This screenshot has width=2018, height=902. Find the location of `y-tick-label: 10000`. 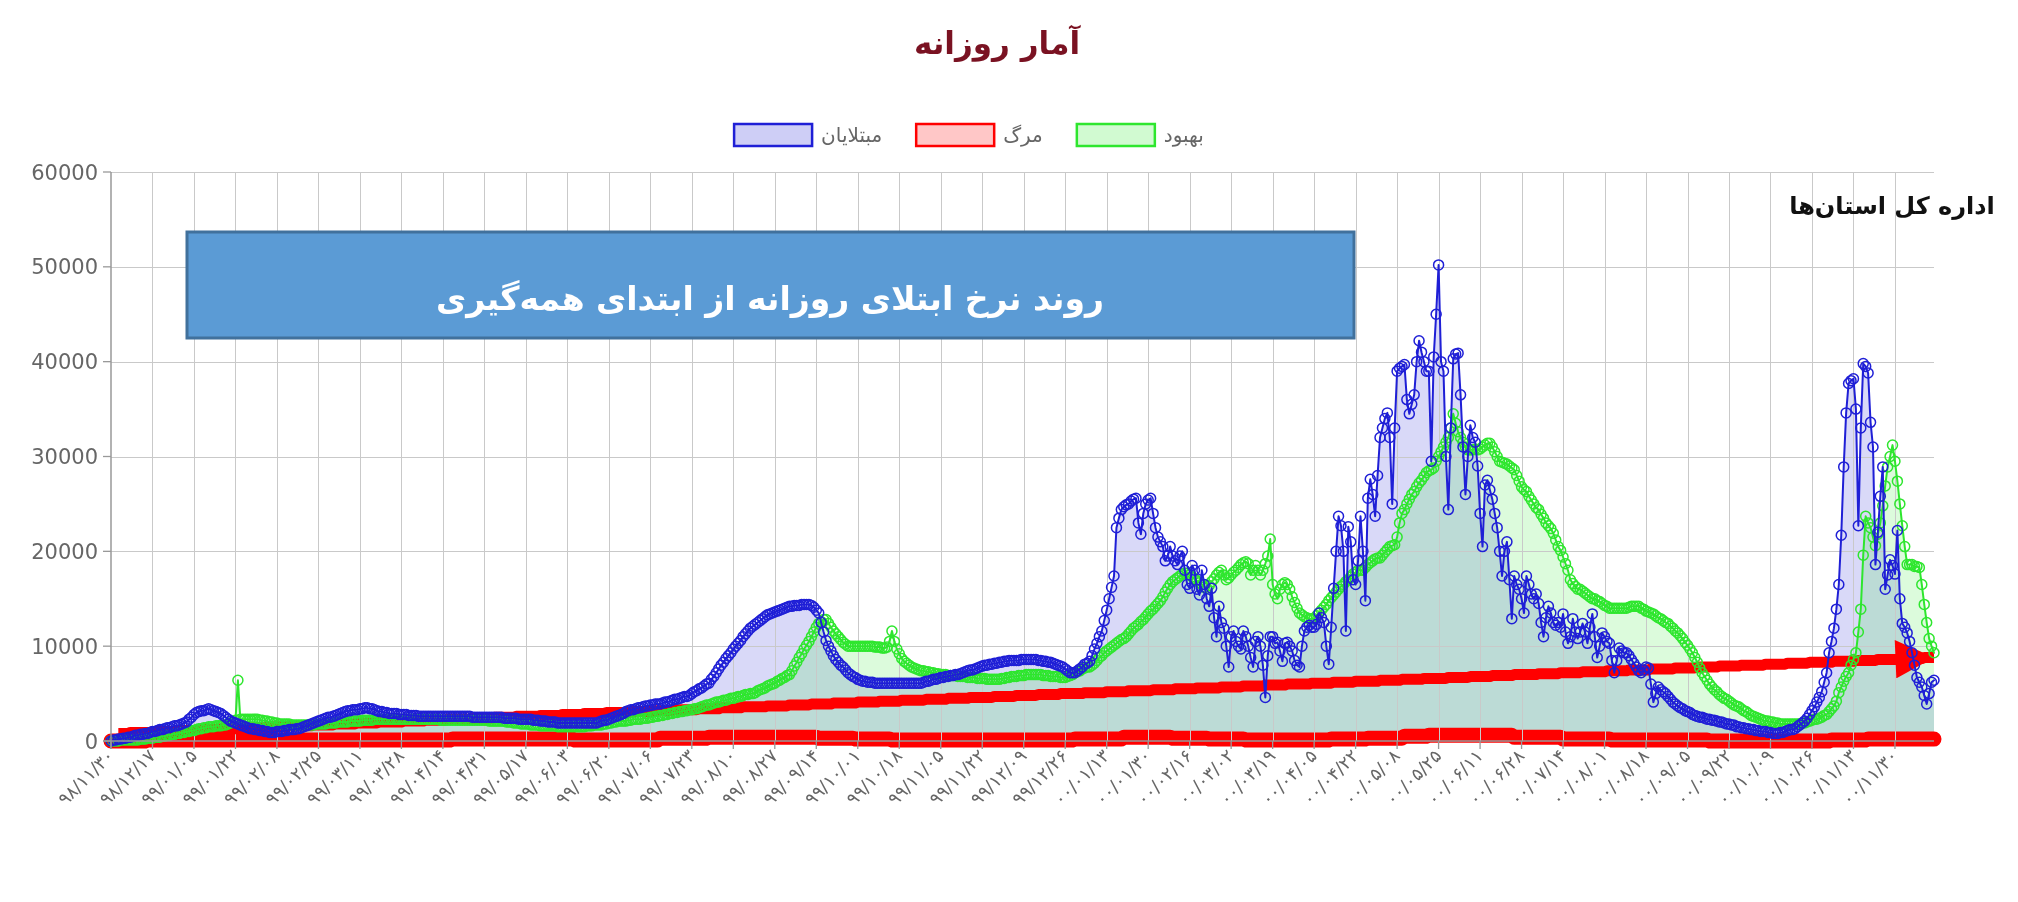

y-tick-label: 10000 is located at coordinates (64, 646).